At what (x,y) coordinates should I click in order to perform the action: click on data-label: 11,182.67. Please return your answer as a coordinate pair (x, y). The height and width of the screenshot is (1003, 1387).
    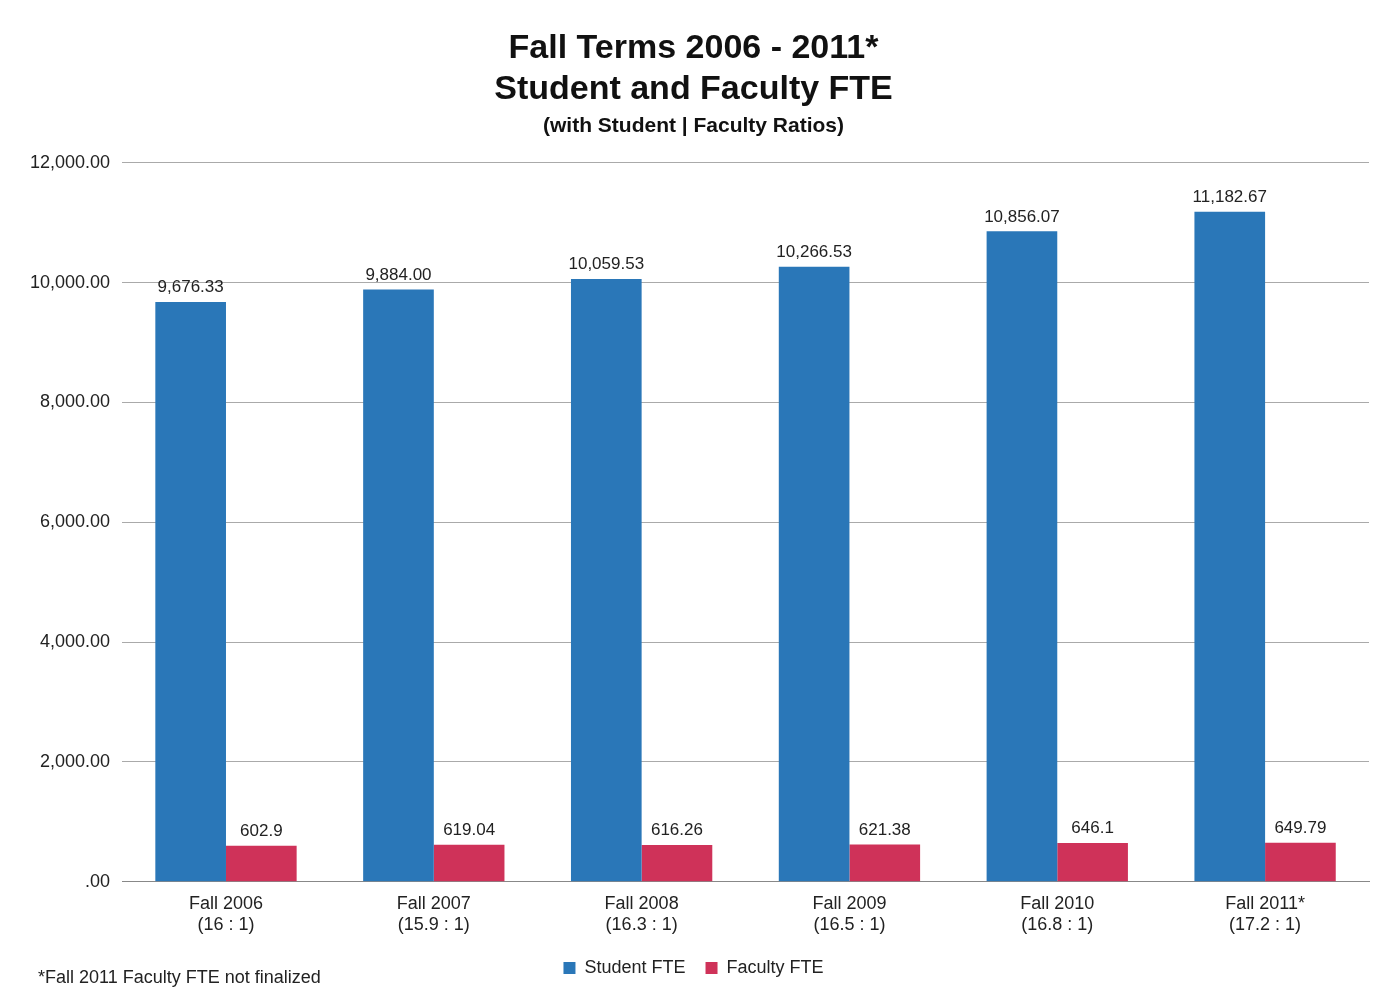
    Looking at the image, I should click on (1229, 196).